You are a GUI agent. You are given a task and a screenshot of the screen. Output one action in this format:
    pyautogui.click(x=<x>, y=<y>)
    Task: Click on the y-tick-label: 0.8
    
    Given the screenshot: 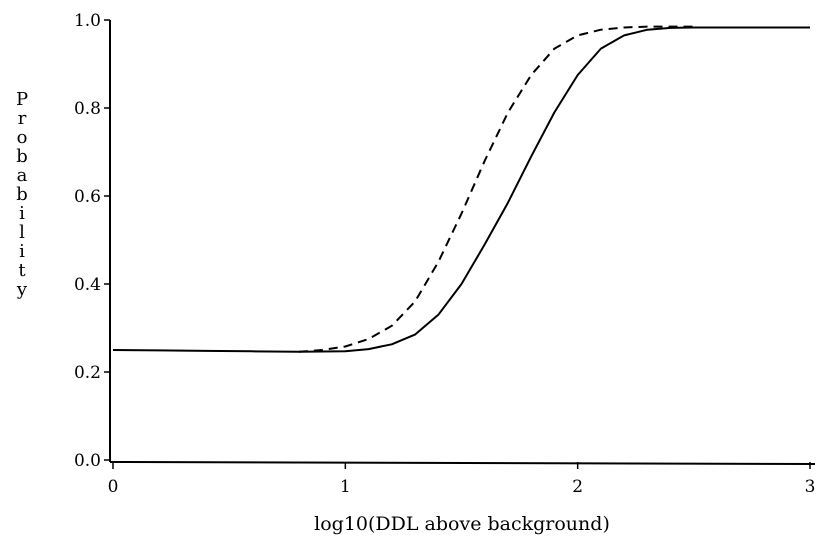 What is the action you would take?
    pyautogui.click(x=87, y=109)
    